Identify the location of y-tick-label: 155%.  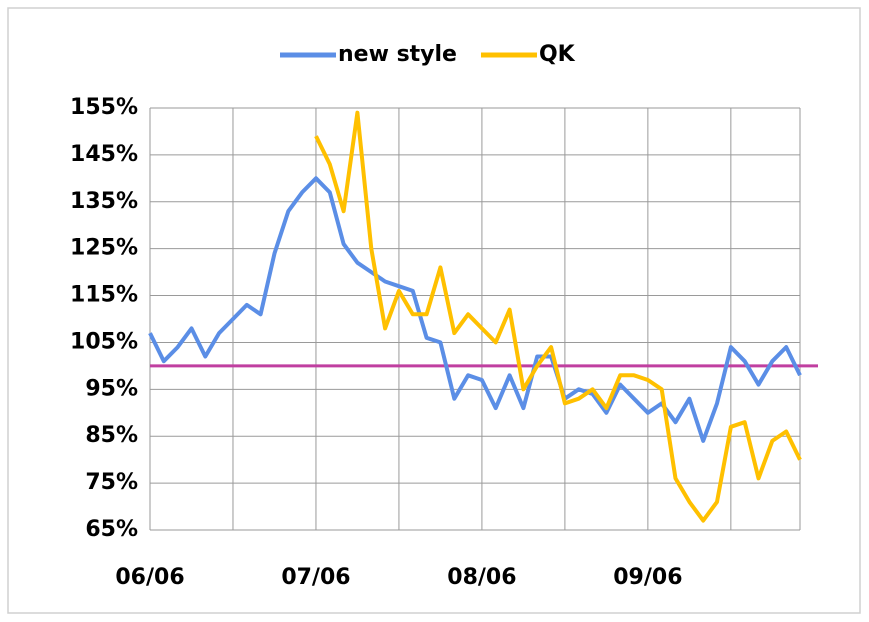
(104, 107).